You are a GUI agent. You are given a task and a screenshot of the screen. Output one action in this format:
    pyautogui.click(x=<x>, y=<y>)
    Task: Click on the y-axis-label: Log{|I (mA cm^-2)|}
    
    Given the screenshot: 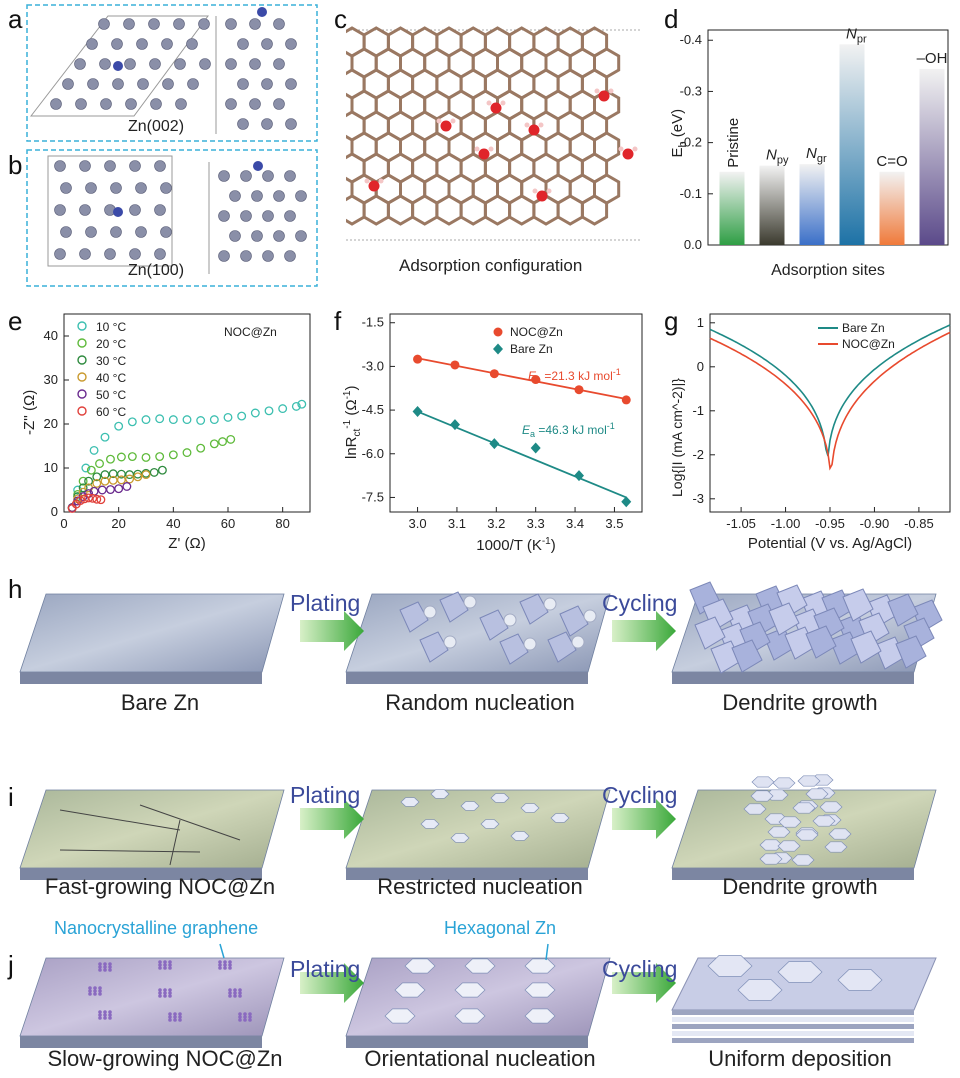 What is the action you would take?
    pyautogui.click(x=677, y=437)
    